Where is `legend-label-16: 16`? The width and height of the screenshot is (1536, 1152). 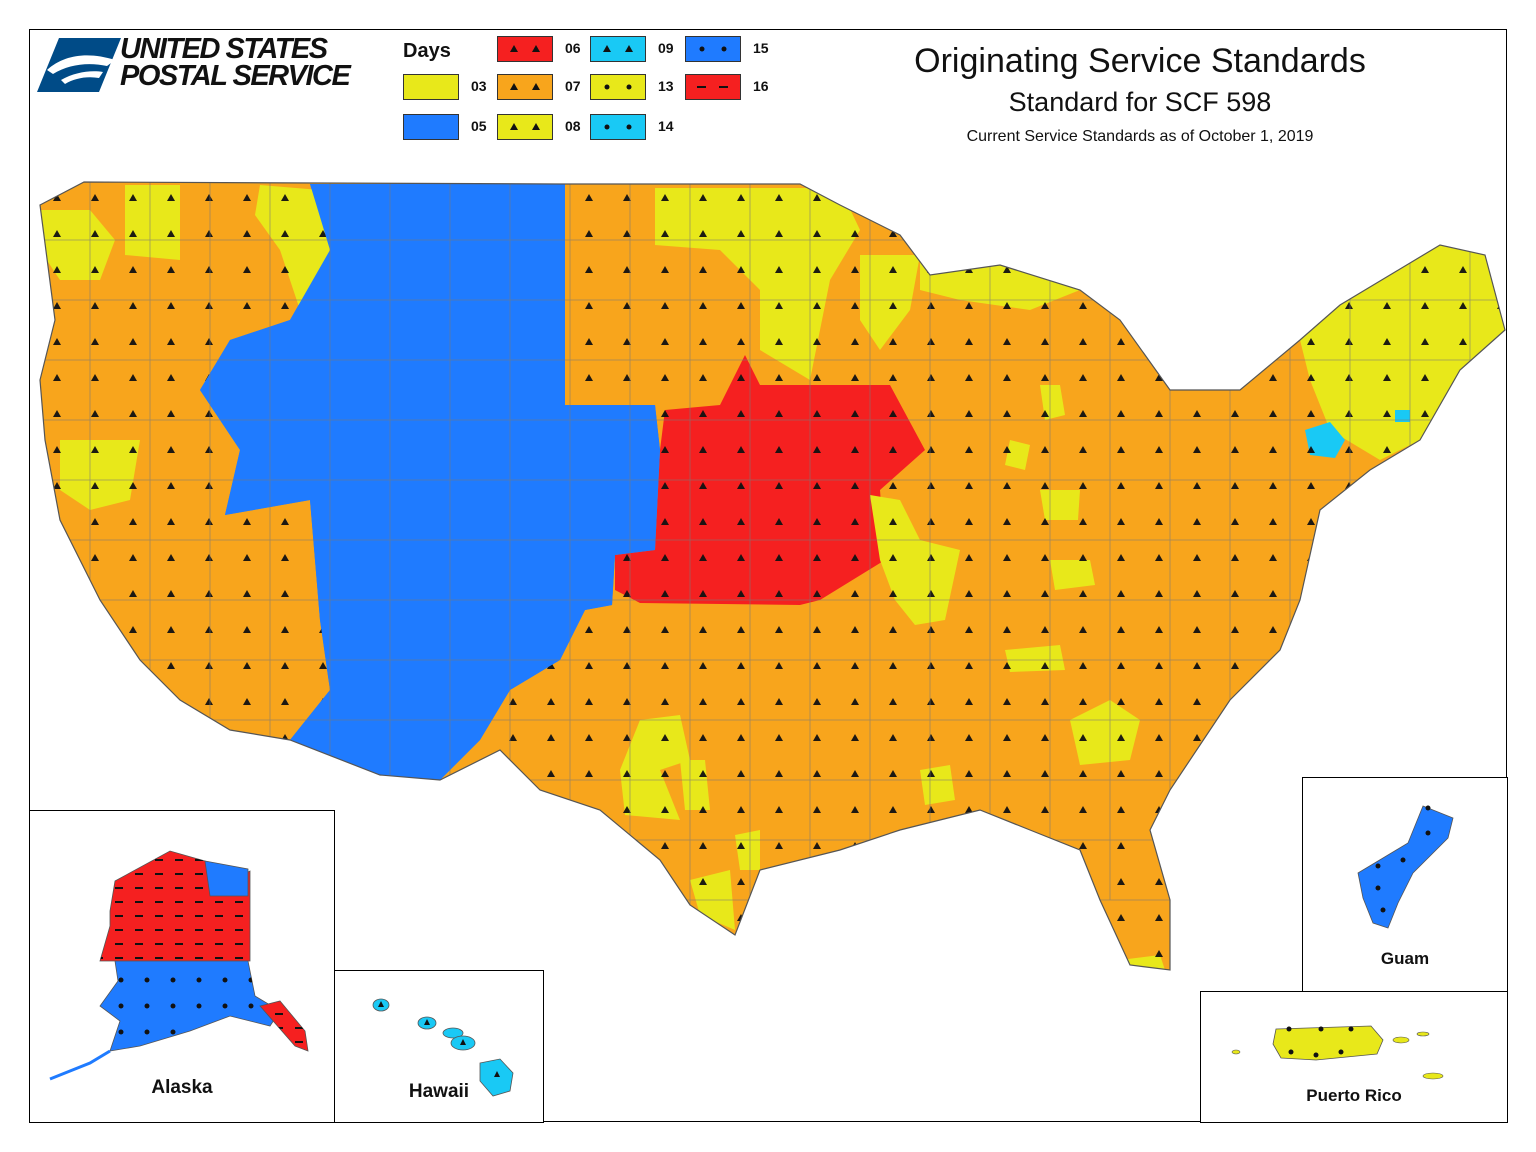 legend-label-16: 16 is located at coordinates (761, 86).